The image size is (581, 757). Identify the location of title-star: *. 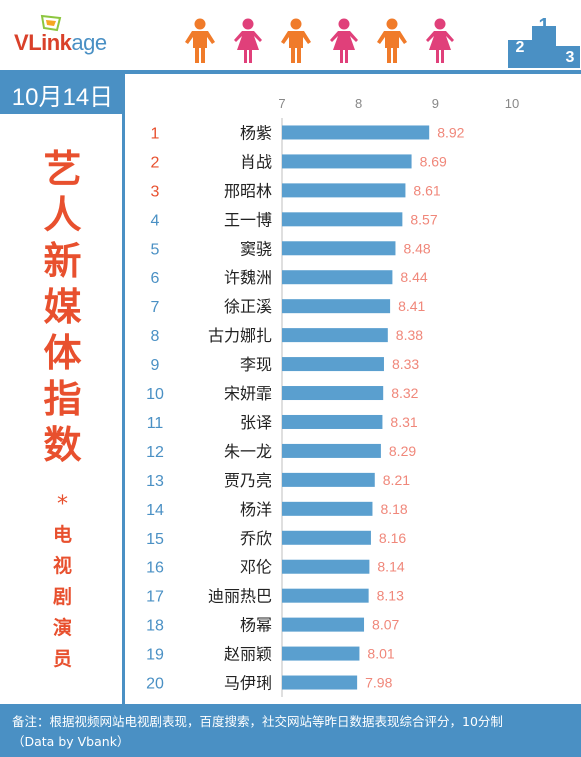
(62, 504).